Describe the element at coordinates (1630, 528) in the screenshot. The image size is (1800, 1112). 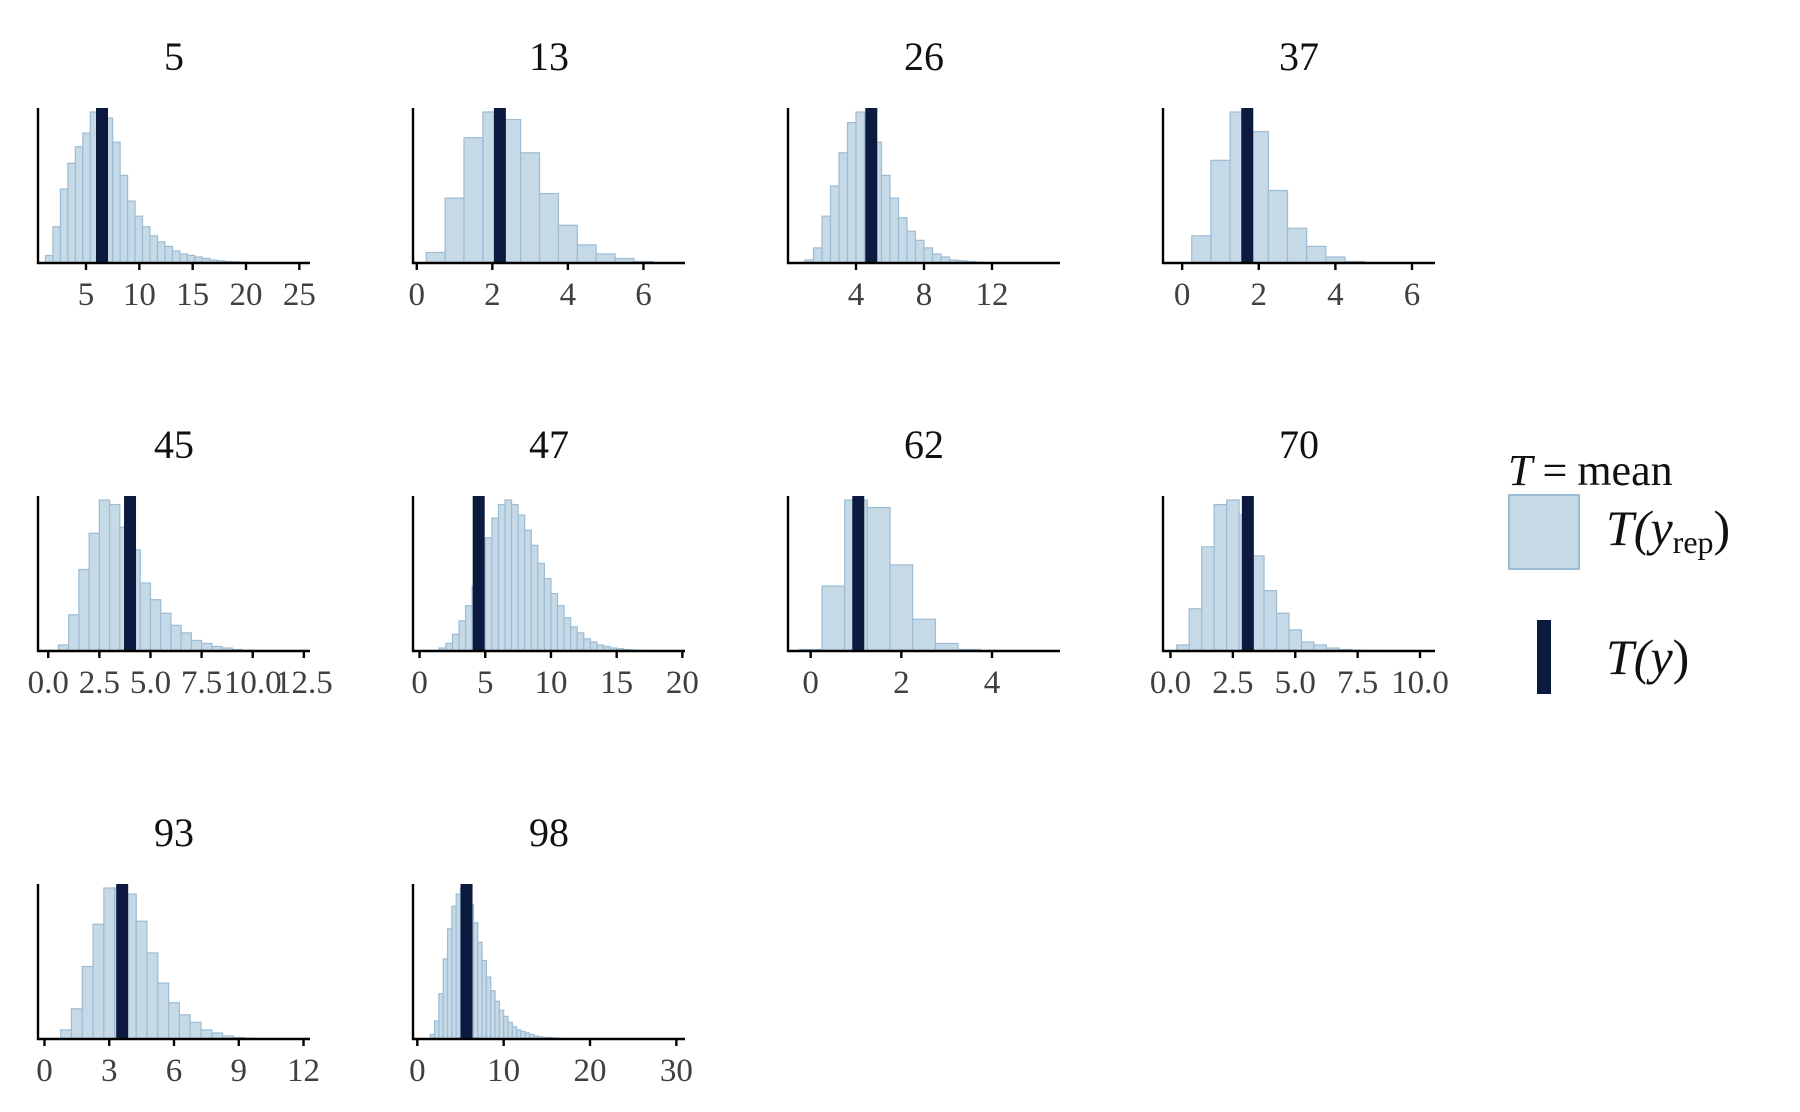
I see `legend-rep-open: T(` at that location.